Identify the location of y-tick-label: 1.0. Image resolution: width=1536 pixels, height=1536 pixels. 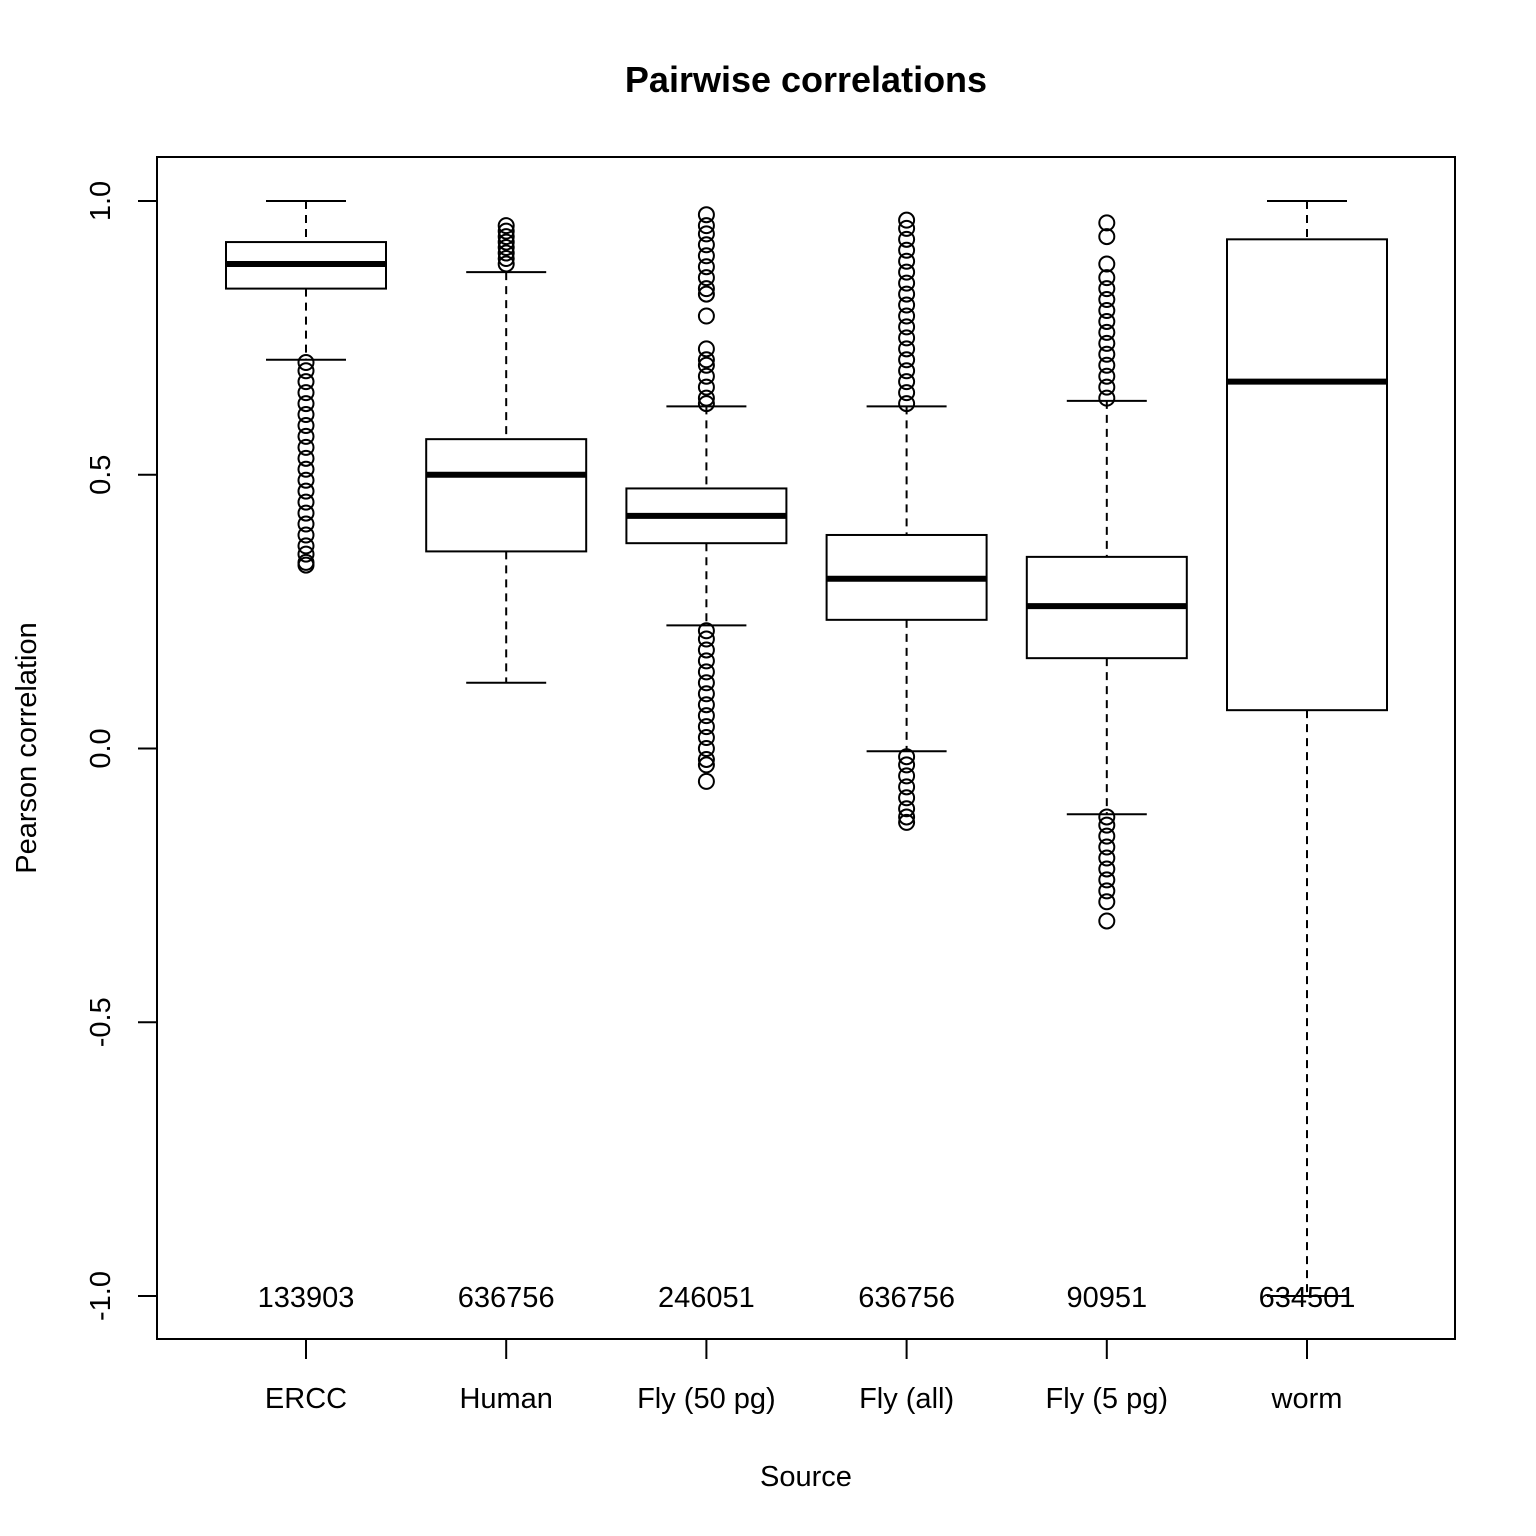
(101, 201).